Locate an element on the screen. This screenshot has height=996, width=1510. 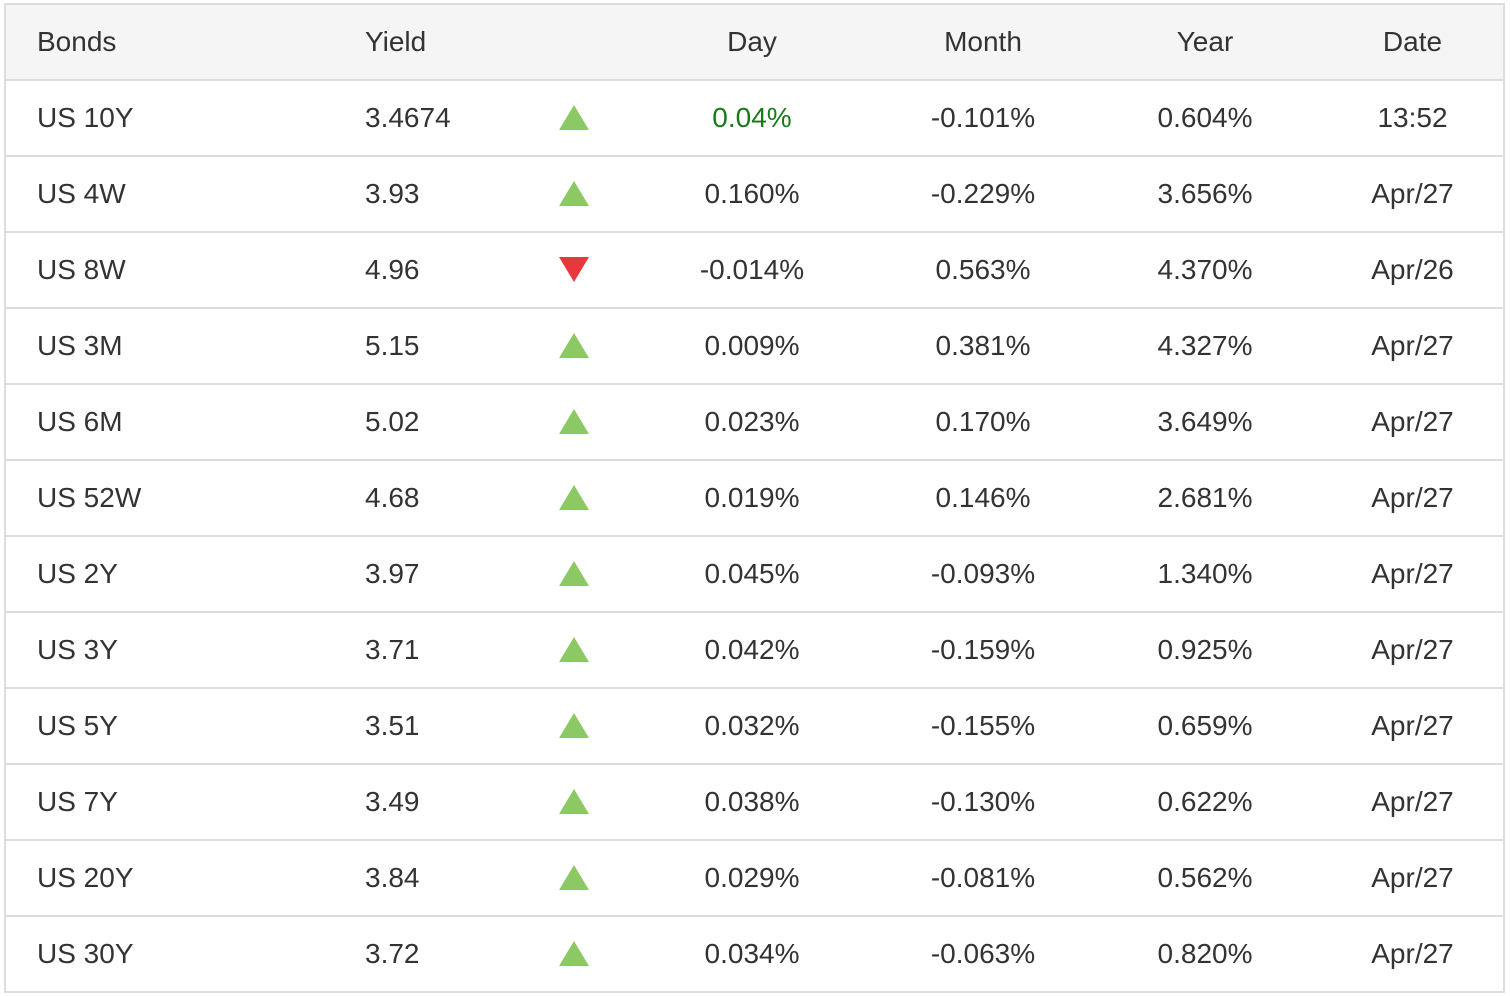
bond-yield: 3.49 is located at coordinates (426, 802).